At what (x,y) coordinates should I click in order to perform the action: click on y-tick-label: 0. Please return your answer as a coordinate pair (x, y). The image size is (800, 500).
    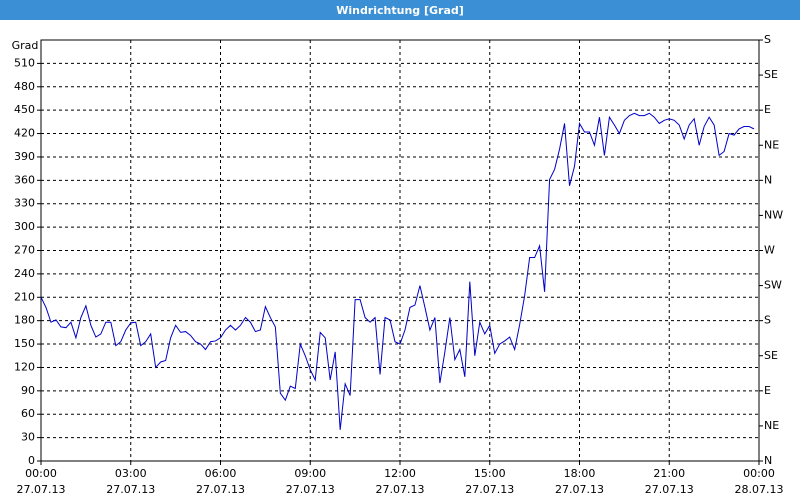
    Looking at the image, I should click on (31, 460).